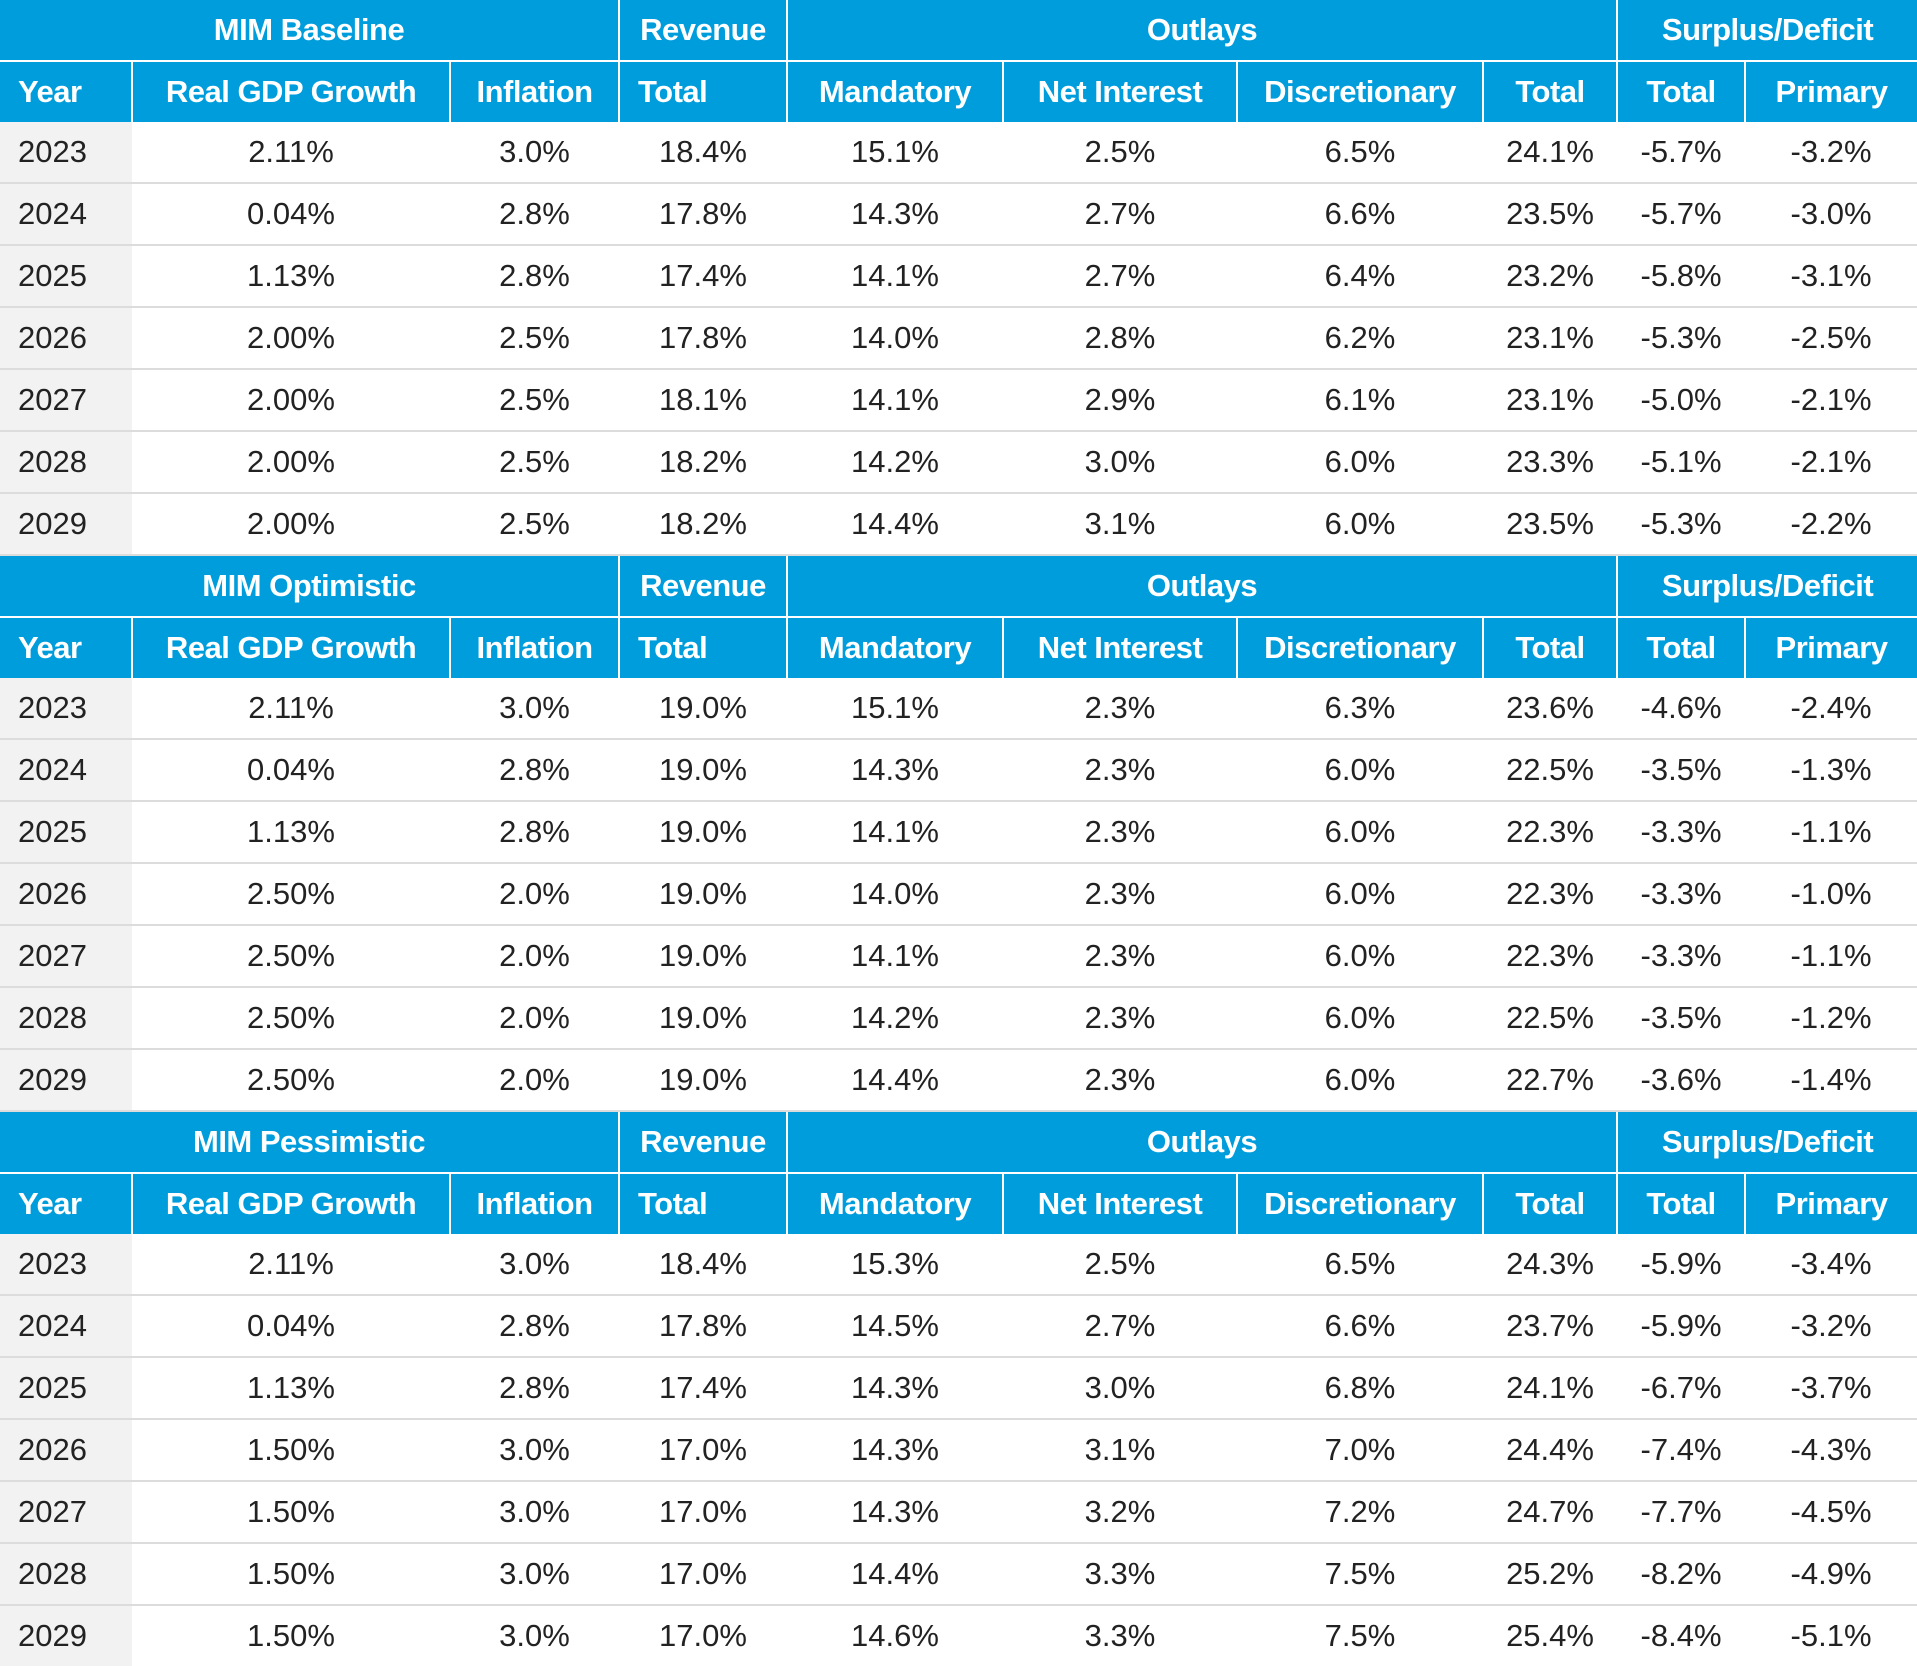 The height and width of the screenshot is (1666, 1917). Describe the element at coordinates (1831, 338) in the screenshot. I see `cell-deficit-primary: -2.5%` at that location.